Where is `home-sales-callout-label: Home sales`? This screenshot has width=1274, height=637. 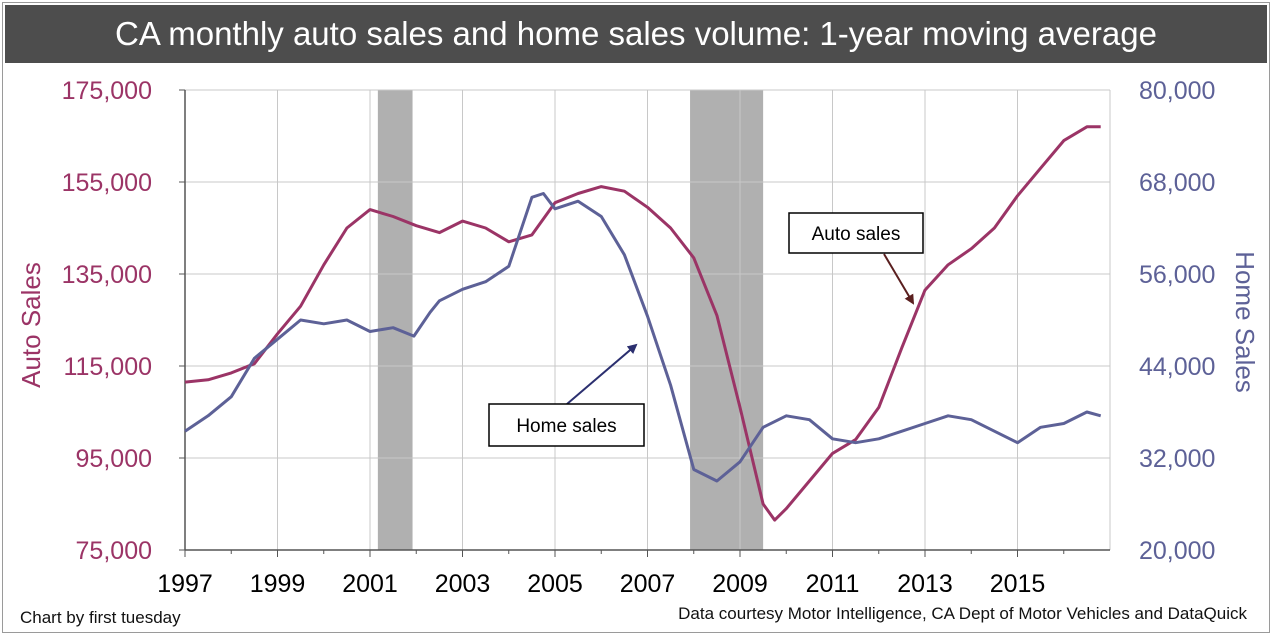 home-sales-callout-label: Home sales is located at coordinates (566, 426).